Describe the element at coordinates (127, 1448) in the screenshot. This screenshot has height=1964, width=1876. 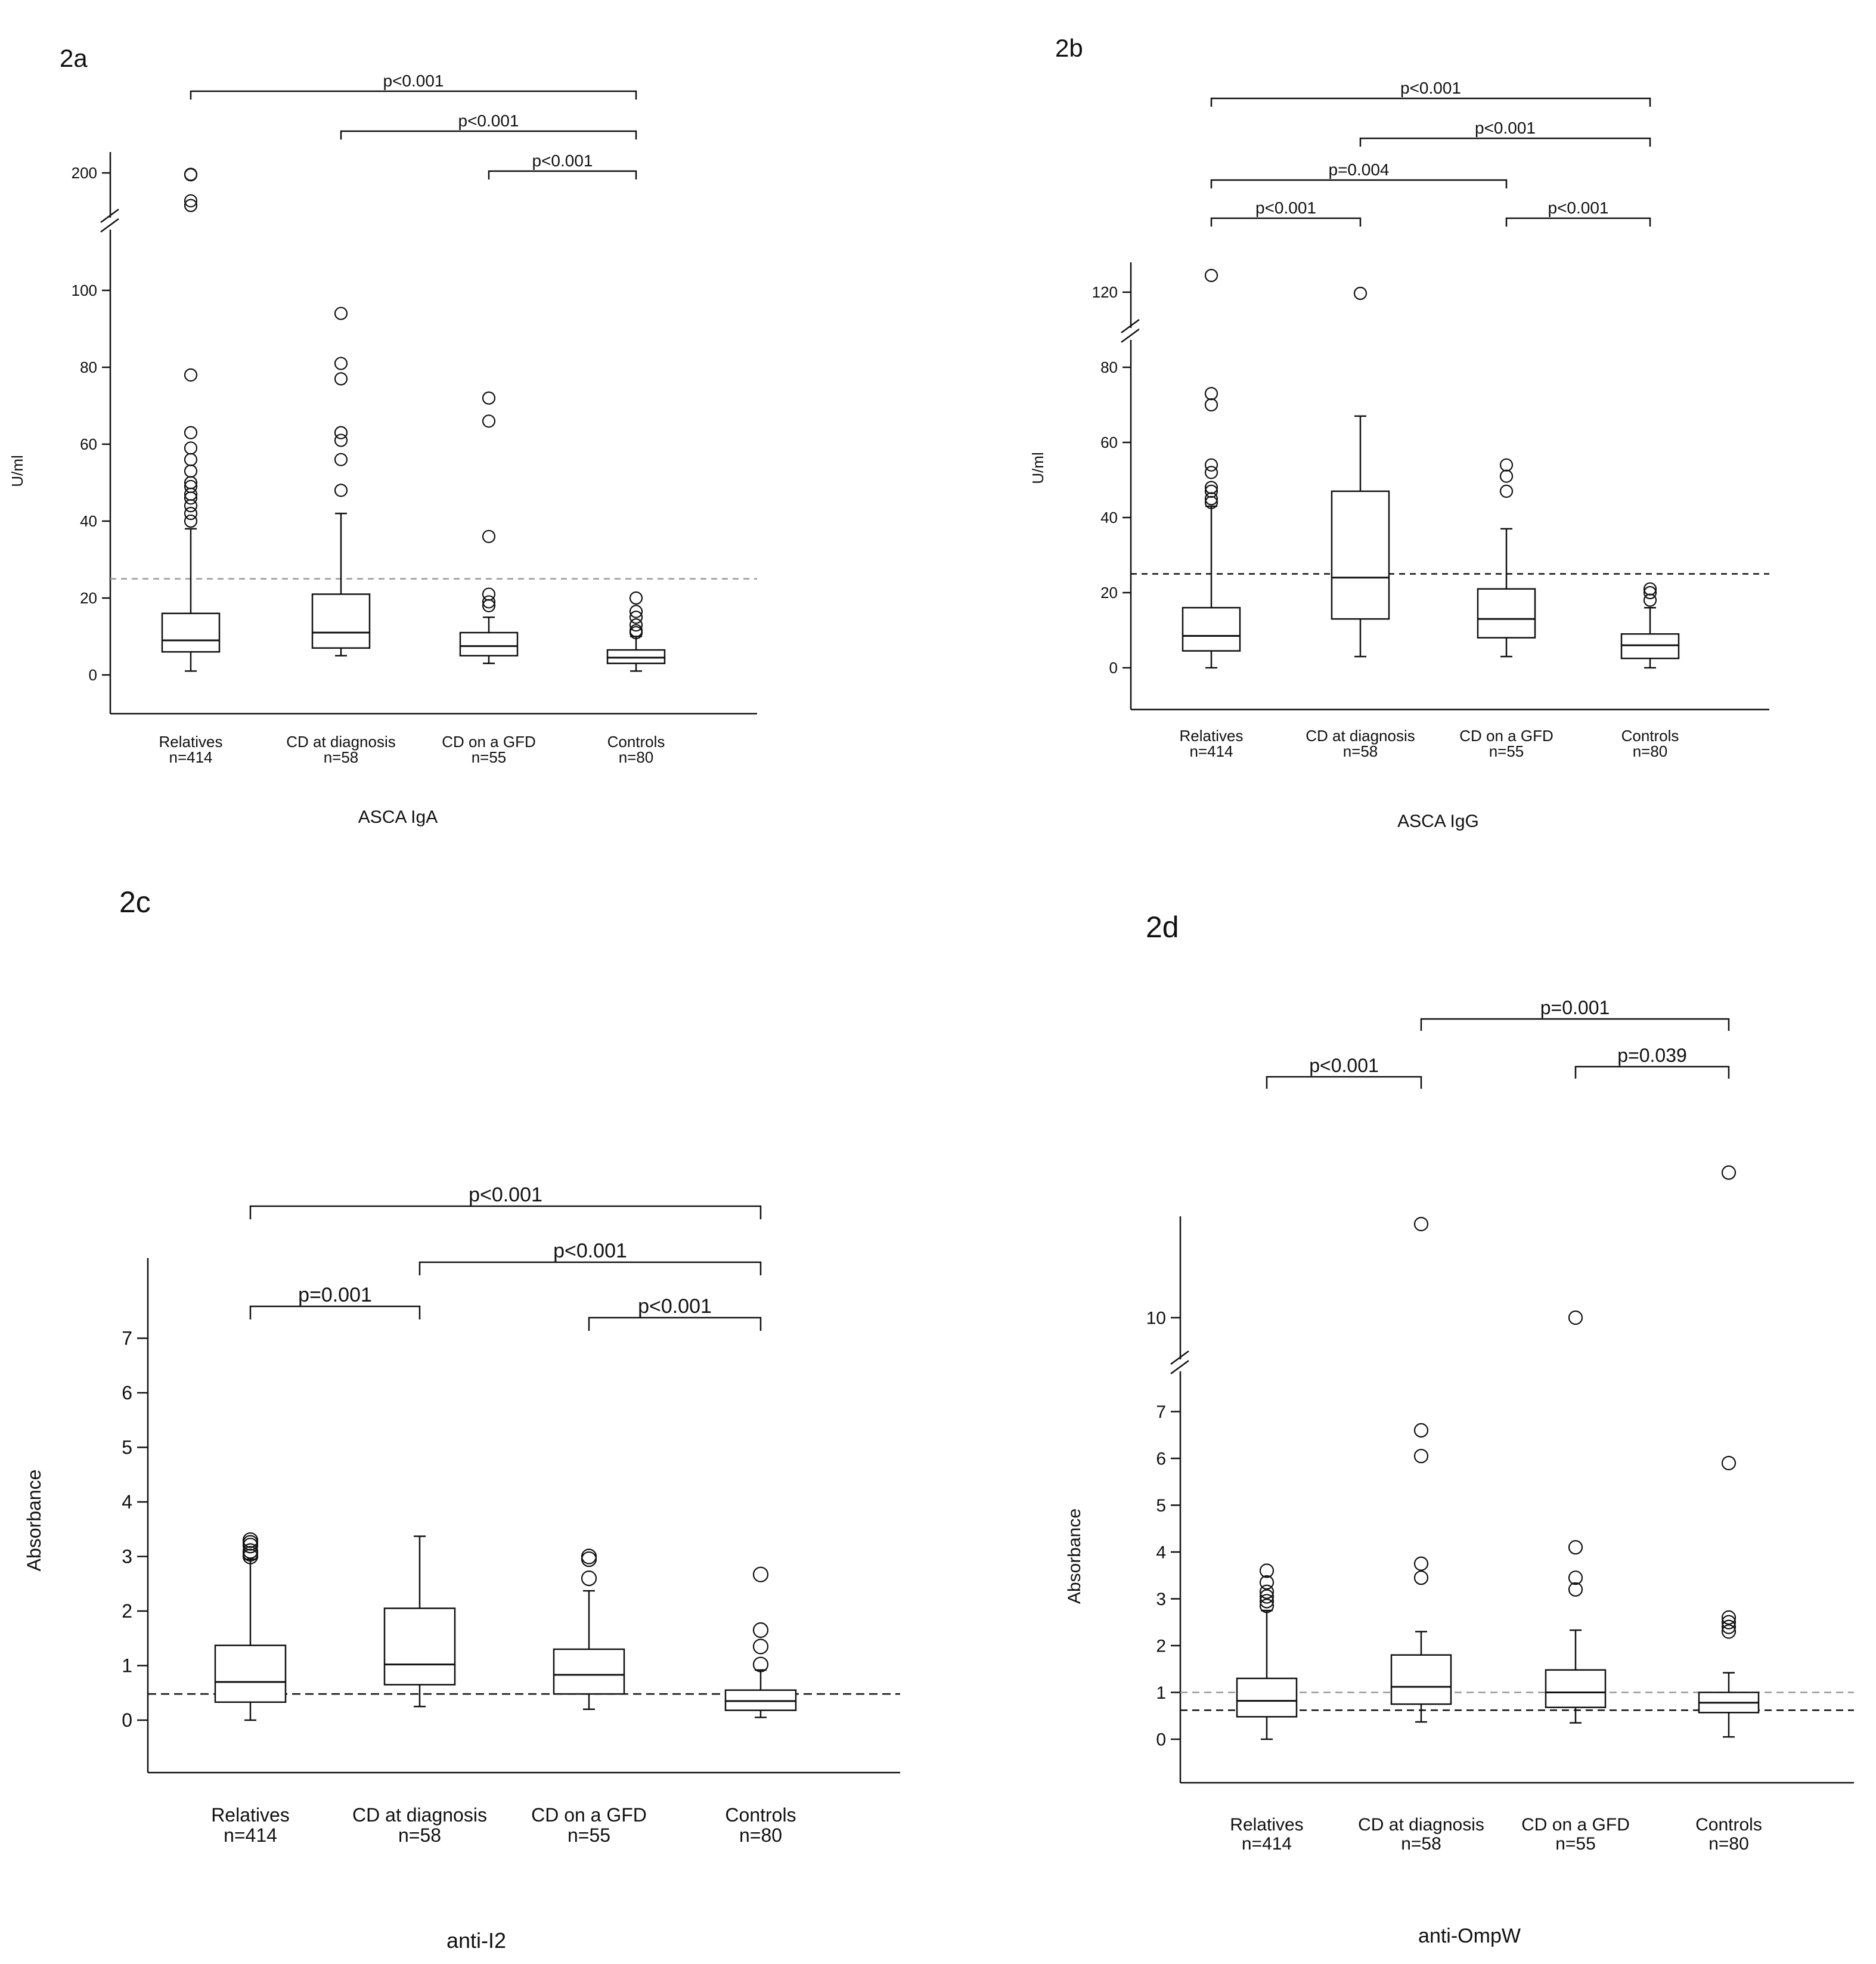
I see `y-tick-label: 5` at that location.